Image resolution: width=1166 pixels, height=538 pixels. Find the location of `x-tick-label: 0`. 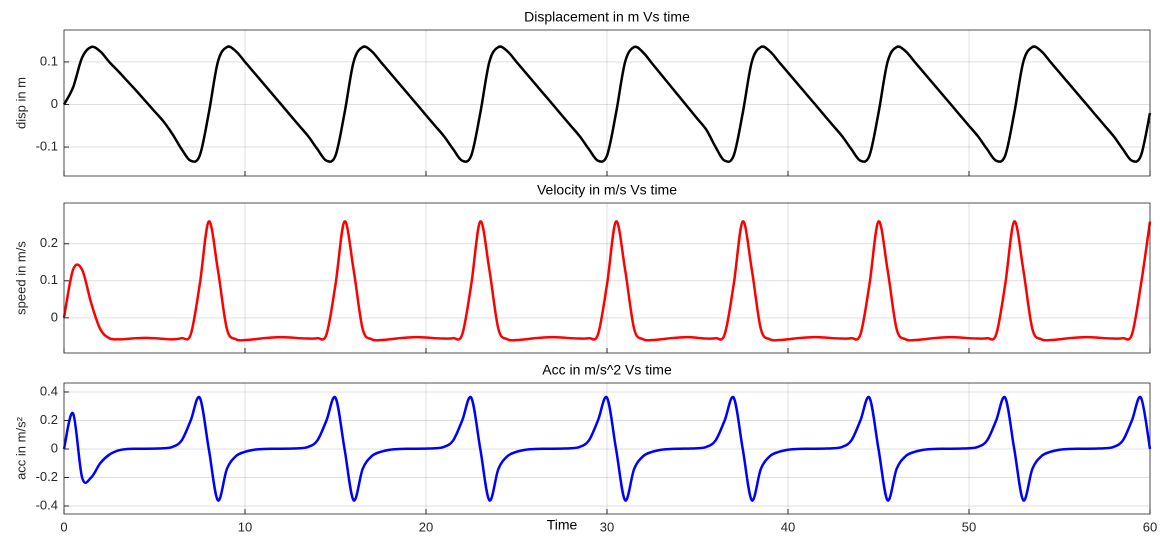

x-tick-label: 0 is located at coordinates (63, 526).